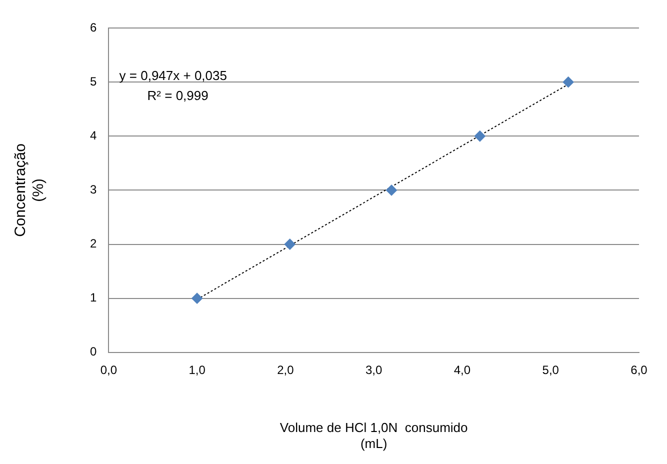 The width and height of the screenshot is (667, 464). I want to click on y-tick-label: 0, so click(93, 351).